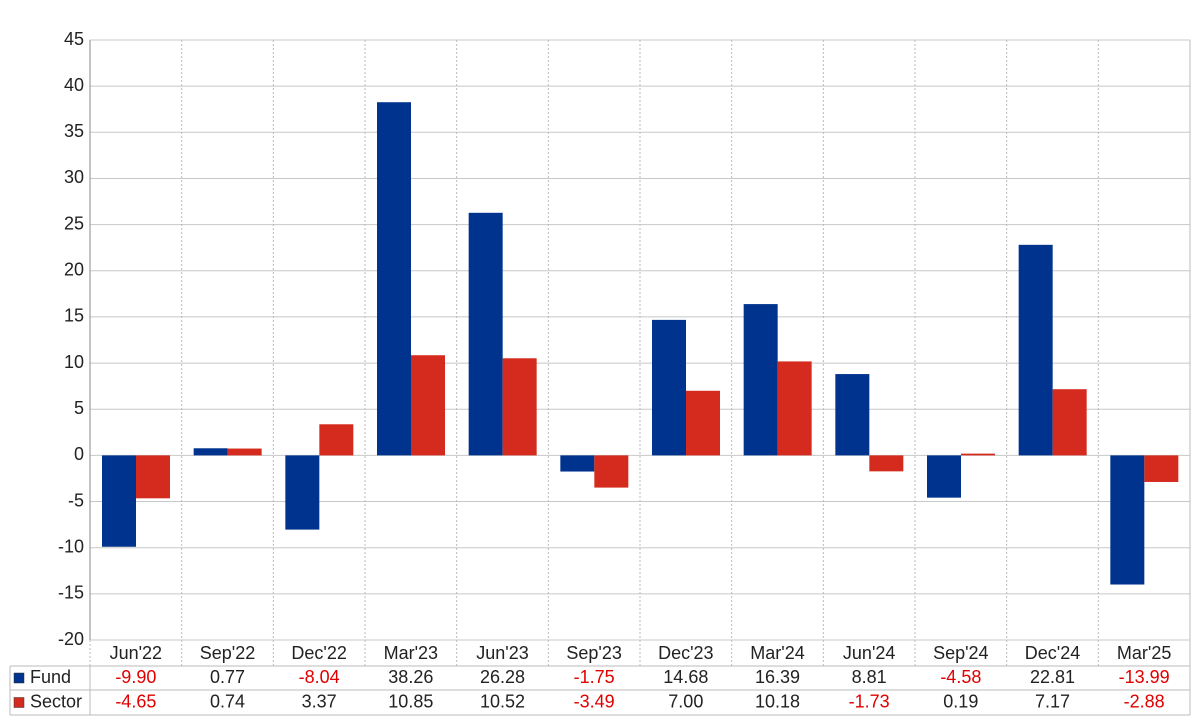  I want to click on x-tick-label: Mar'23, so click(411, 653).